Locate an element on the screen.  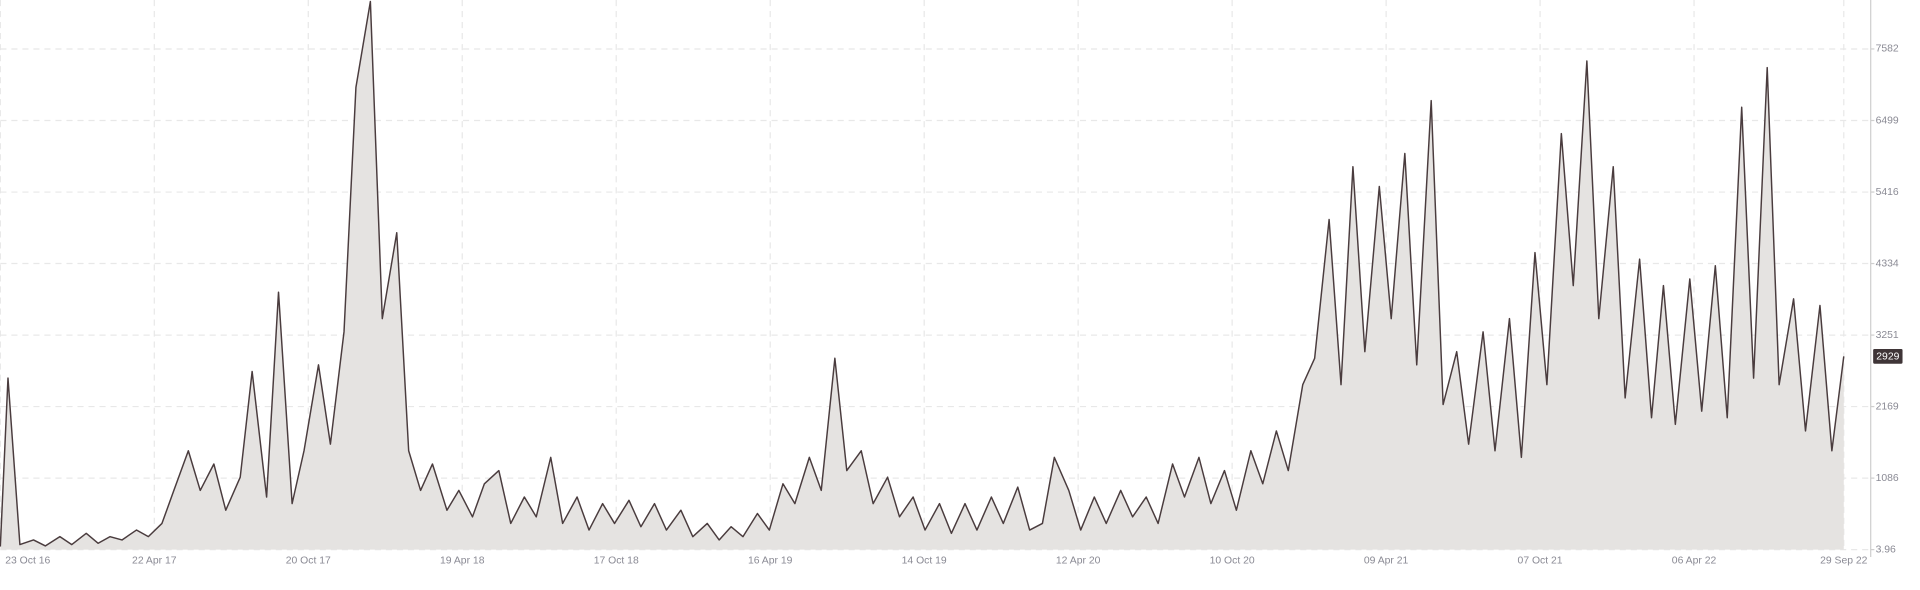
y-tick-label: 4334 is located at coordinates (1887, 263).